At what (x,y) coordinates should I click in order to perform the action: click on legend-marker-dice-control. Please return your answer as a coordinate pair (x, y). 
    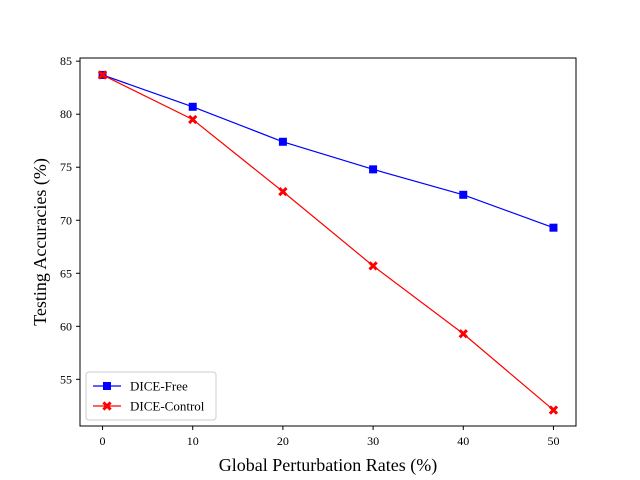
    Looking at the image, I should click on (107, 406).